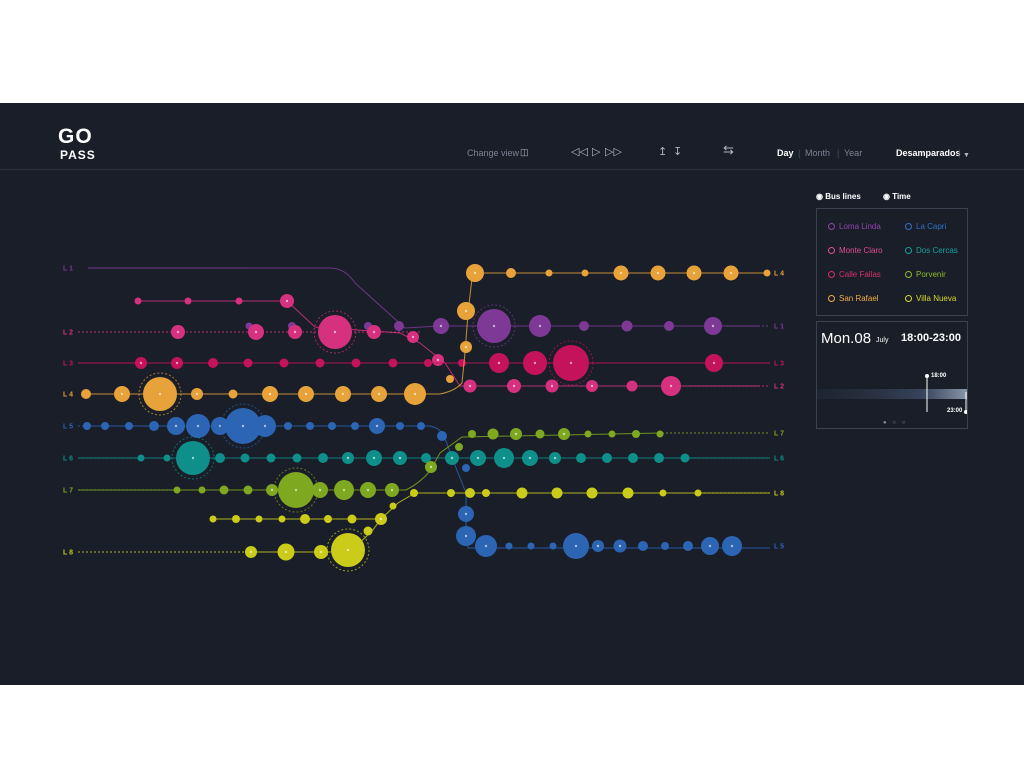 The image size is (1024, 768). Describe the element at coordinates (930, 298) in the screenshot. I see `legend-item: Villa Nueva` at that location.